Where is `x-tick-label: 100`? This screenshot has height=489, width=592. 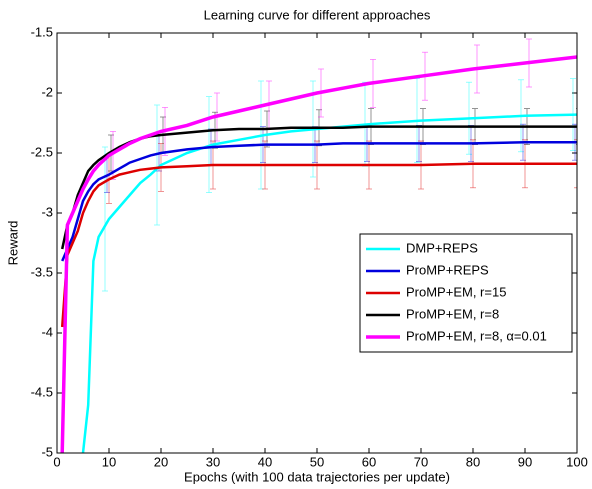 x-tick-label: 100 is located at coordinates (577, 461).